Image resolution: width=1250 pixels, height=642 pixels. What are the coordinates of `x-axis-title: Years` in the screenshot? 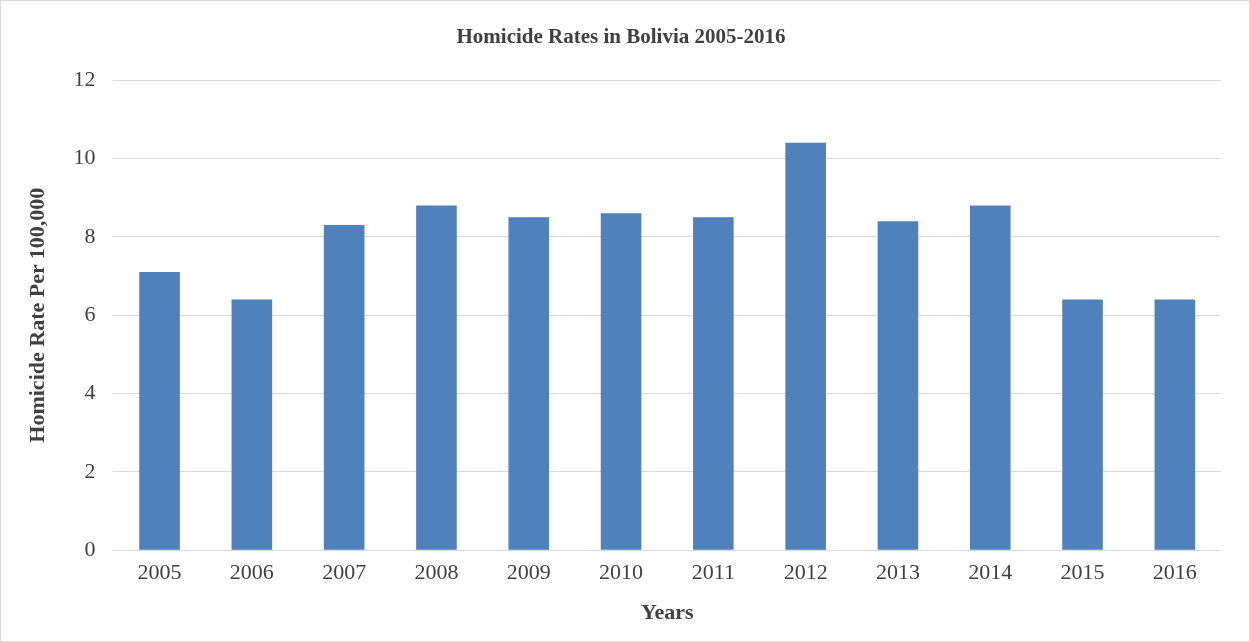 It's located at (667, 612).